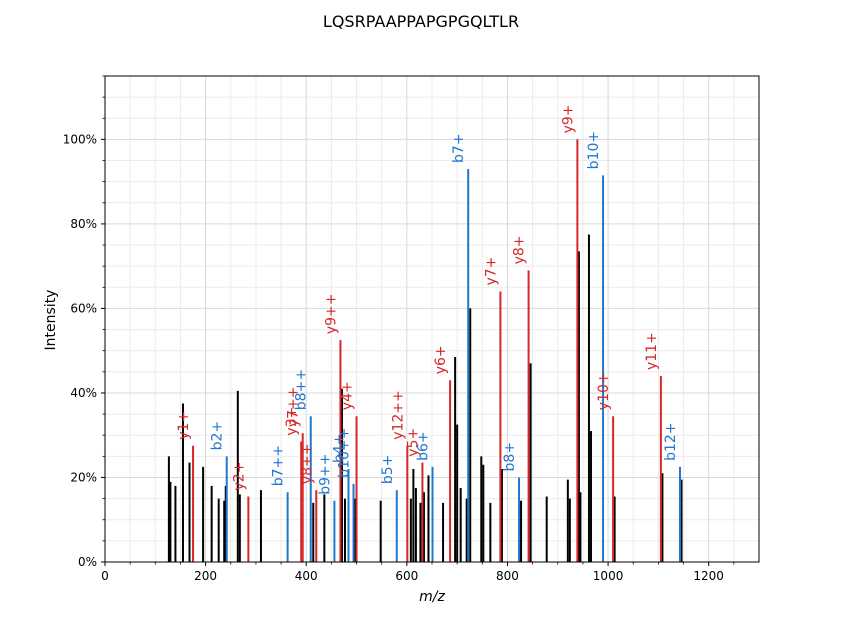 The height and width of the screenshot is (631, 843). I want to click on peak-label: y9+, so click(568, 118).